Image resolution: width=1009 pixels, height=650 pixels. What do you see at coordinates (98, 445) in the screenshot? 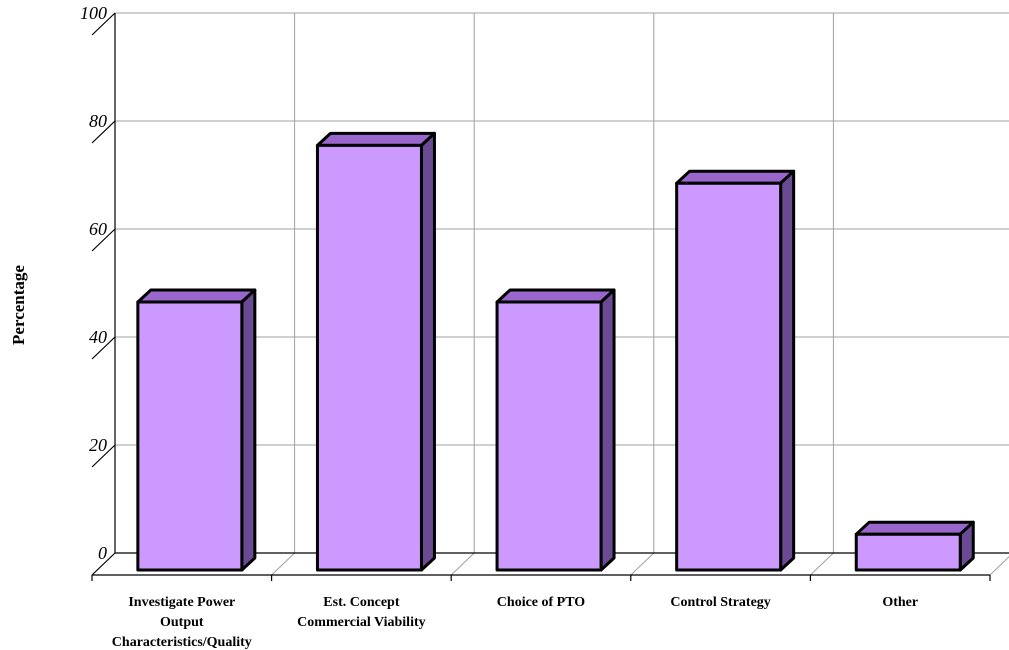
I see `y-tick-label: 20` at bounding box center [98, 445].